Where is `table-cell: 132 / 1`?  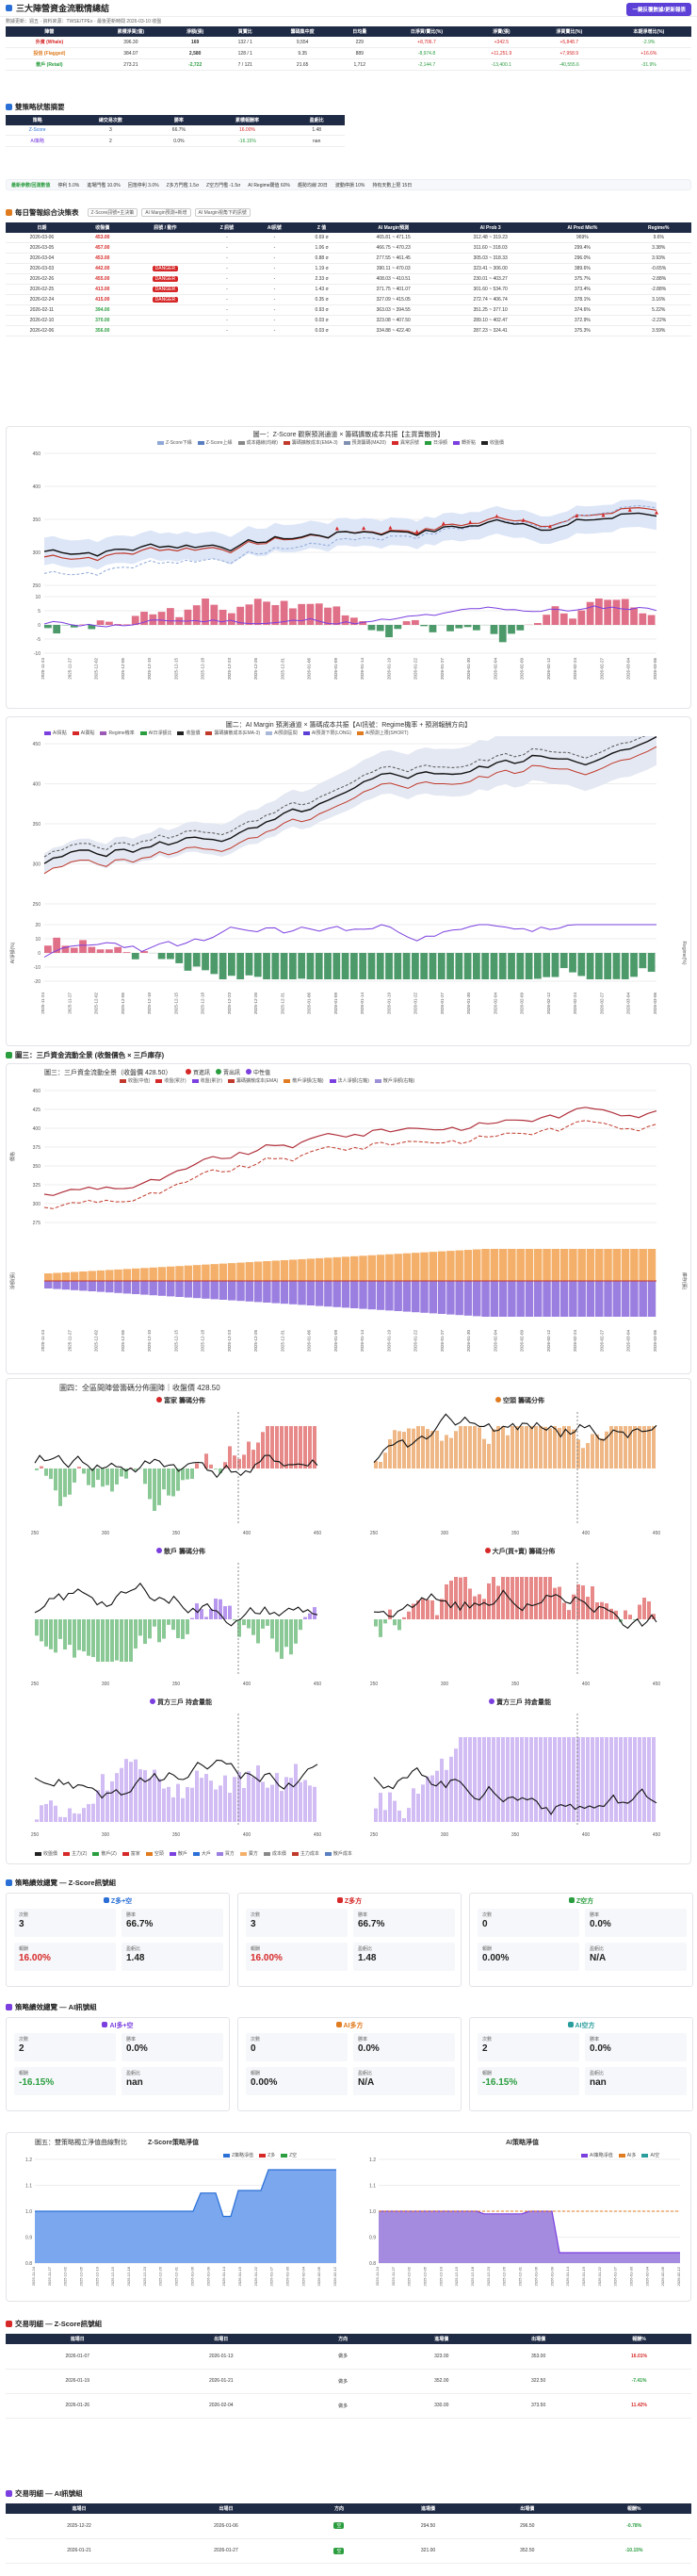
table-cell: 132 / 1 is located at coordinates (245, 42).